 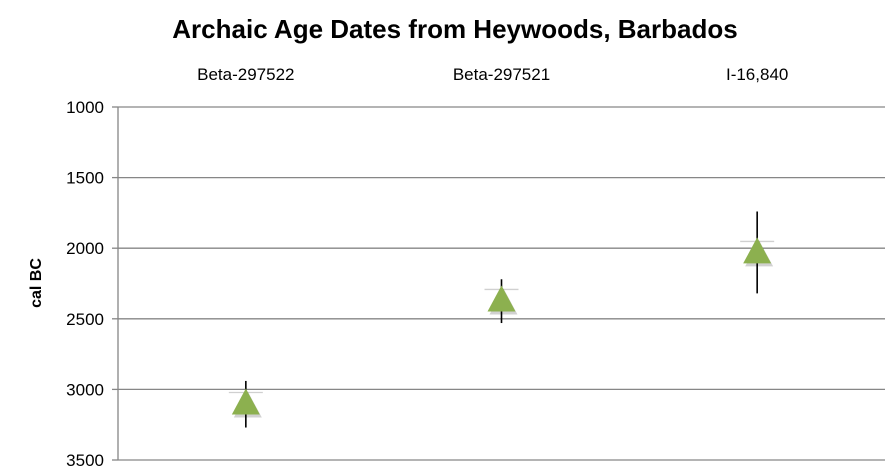 I want to click on y-tick-label: 1500, so click(x=85, y=178).